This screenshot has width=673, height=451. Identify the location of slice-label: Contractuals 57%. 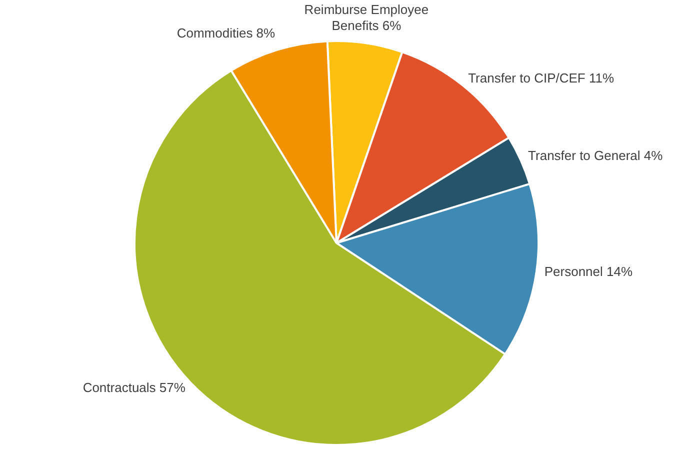
(134, 387).